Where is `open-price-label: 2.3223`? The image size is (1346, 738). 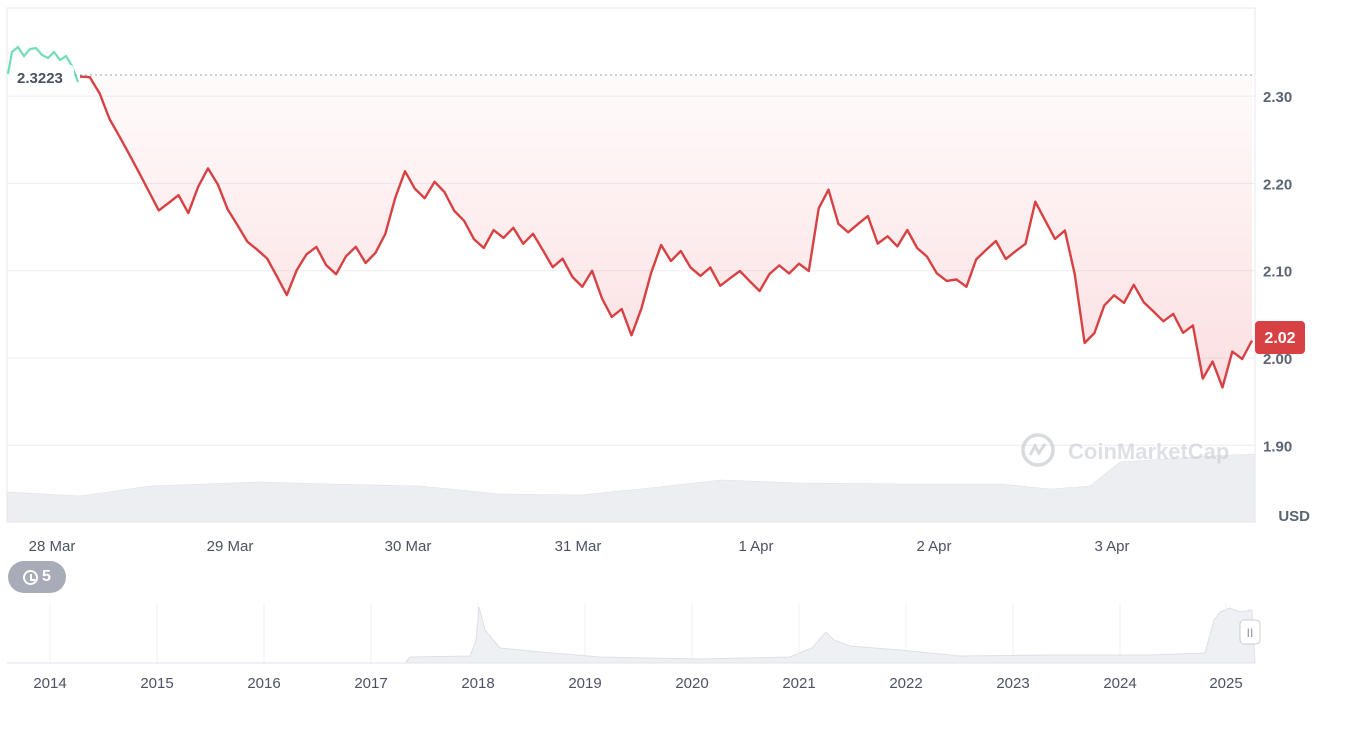 open-price-label: 2.3223 is located at coordinates (42, 77).